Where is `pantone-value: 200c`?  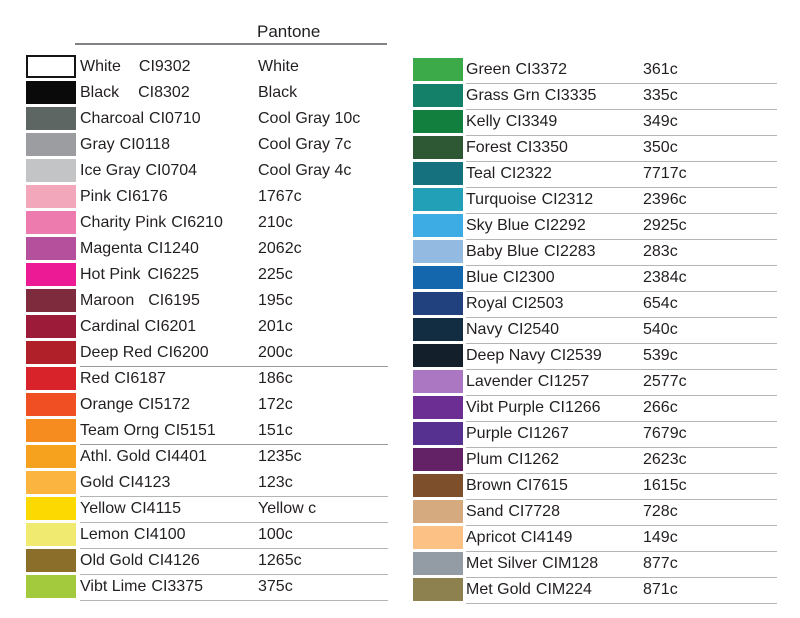
pantone-value: 200c is located at coordinates (275, 352).